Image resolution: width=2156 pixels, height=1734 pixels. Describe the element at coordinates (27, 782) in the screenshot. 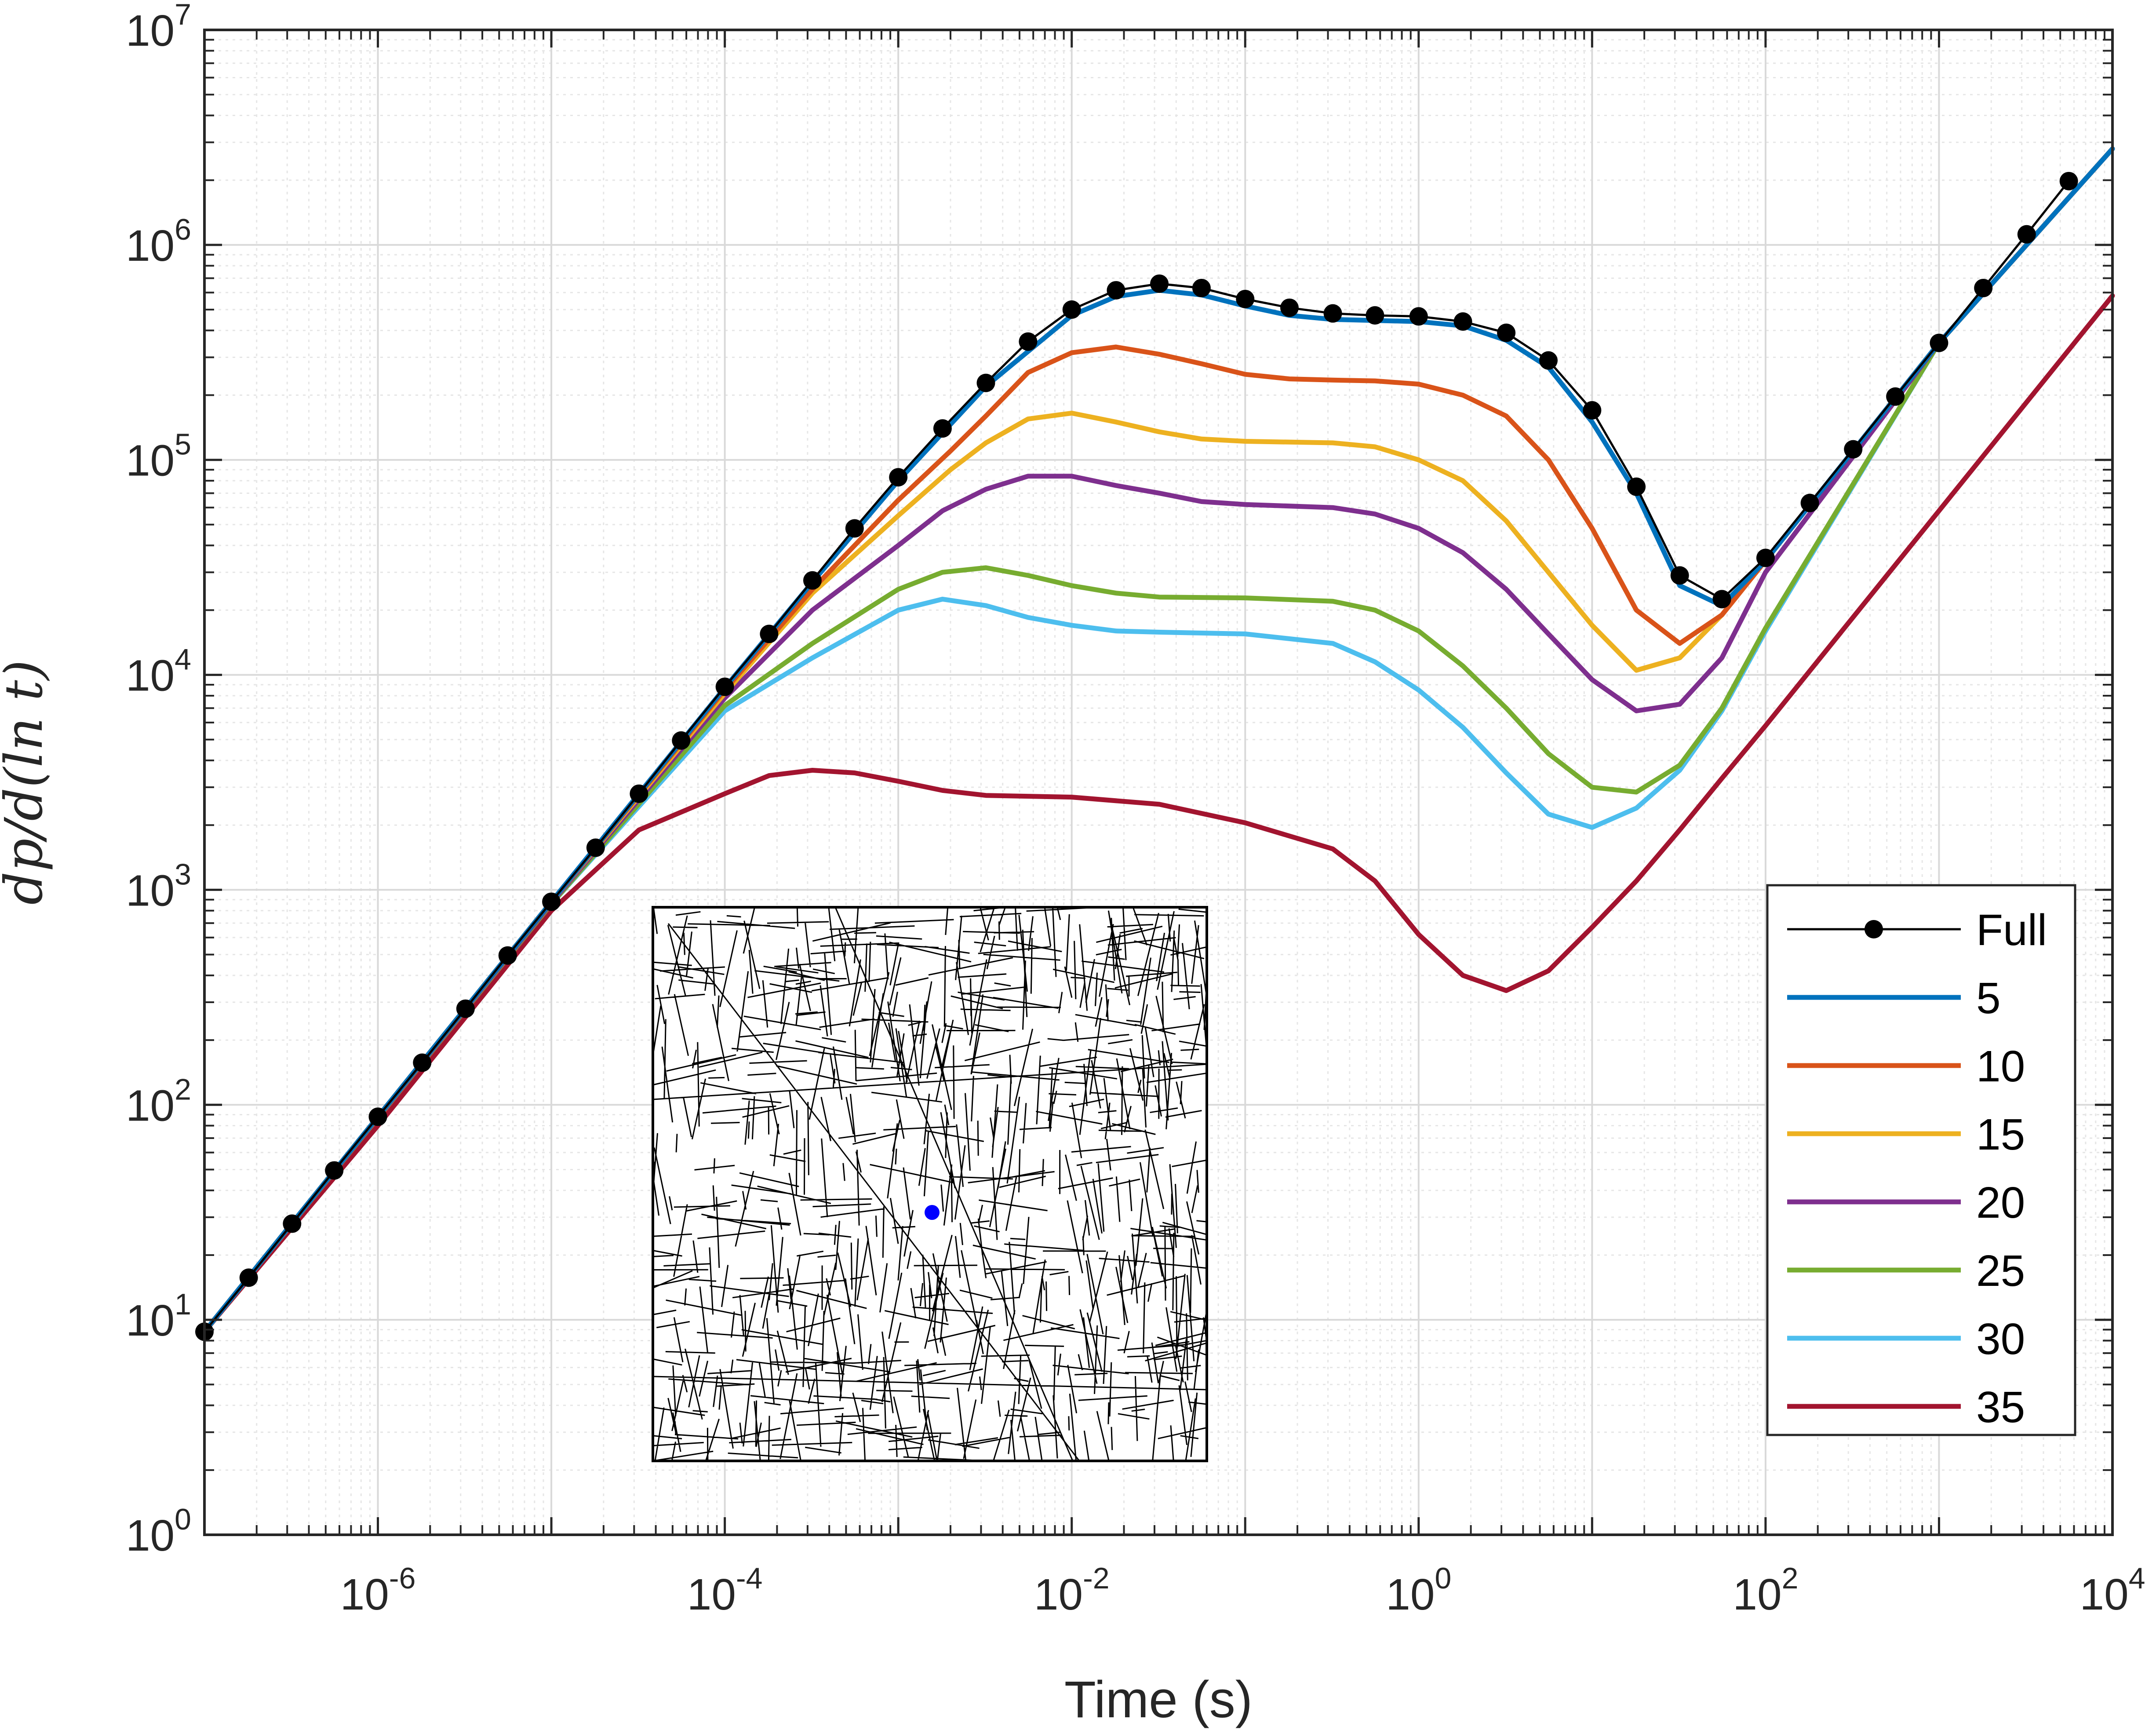

I see `y-axis-label: dp/d(ln t)` at that location.